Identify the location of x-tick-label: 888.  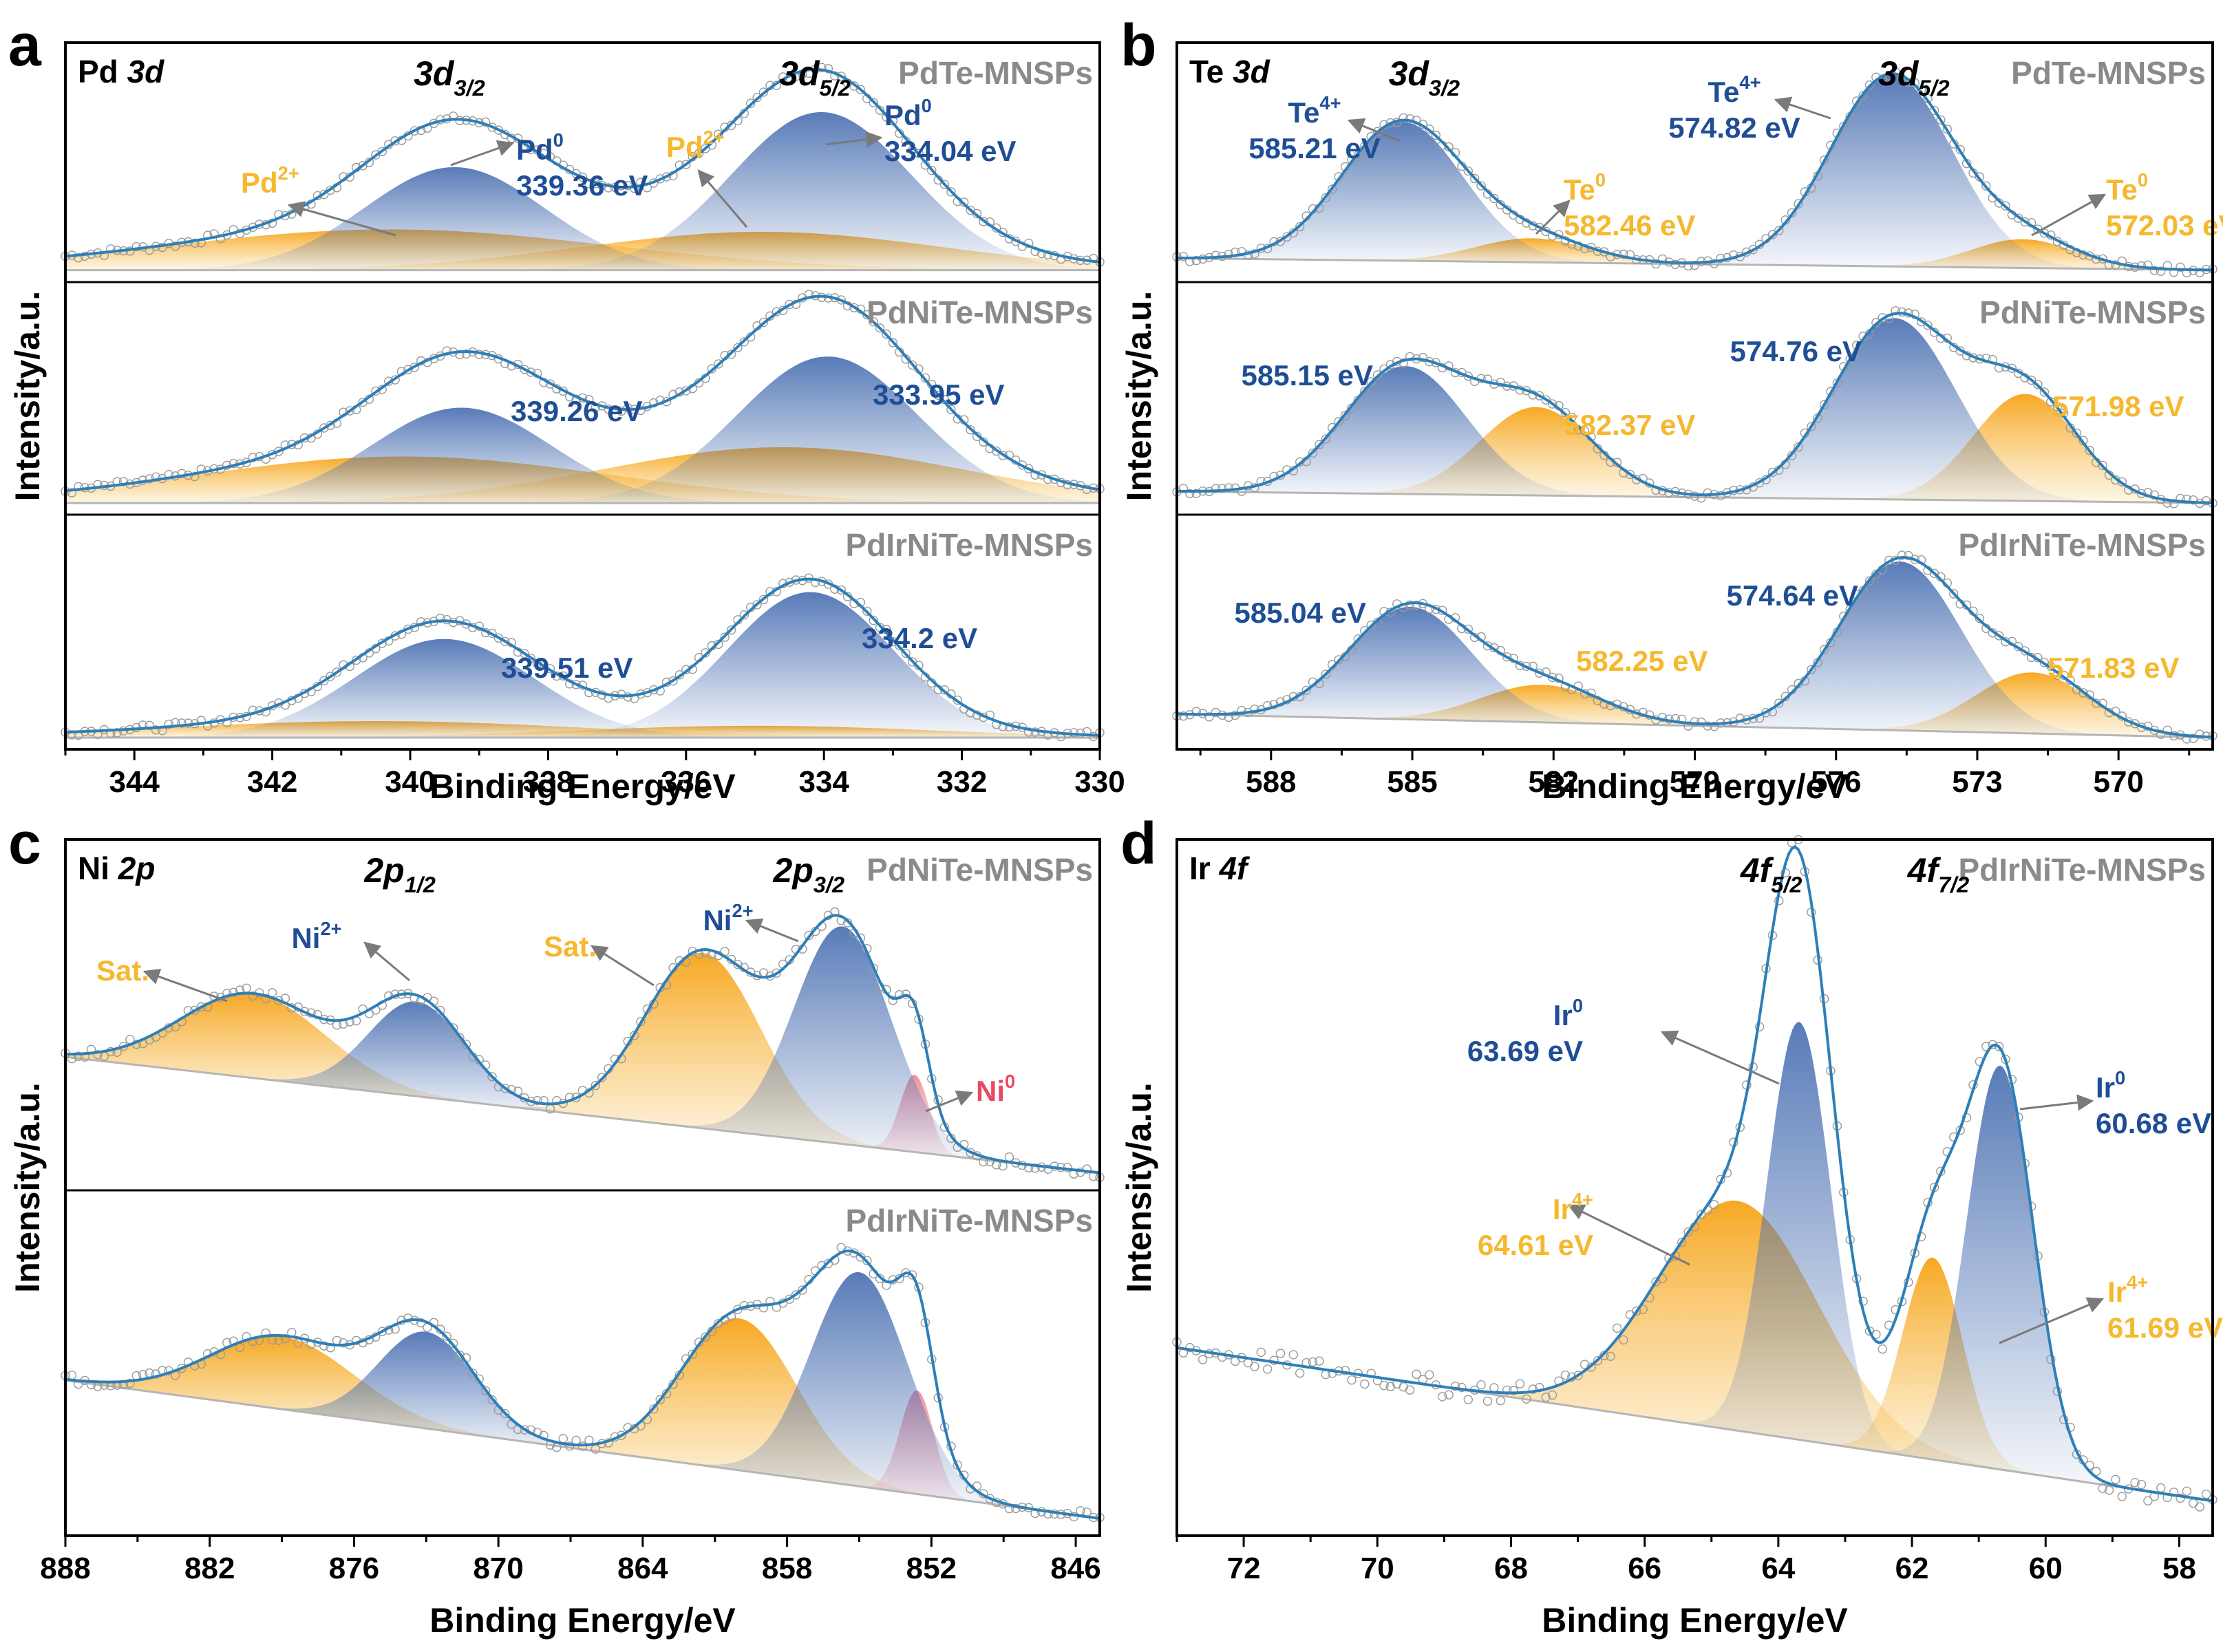
(65, 1568).